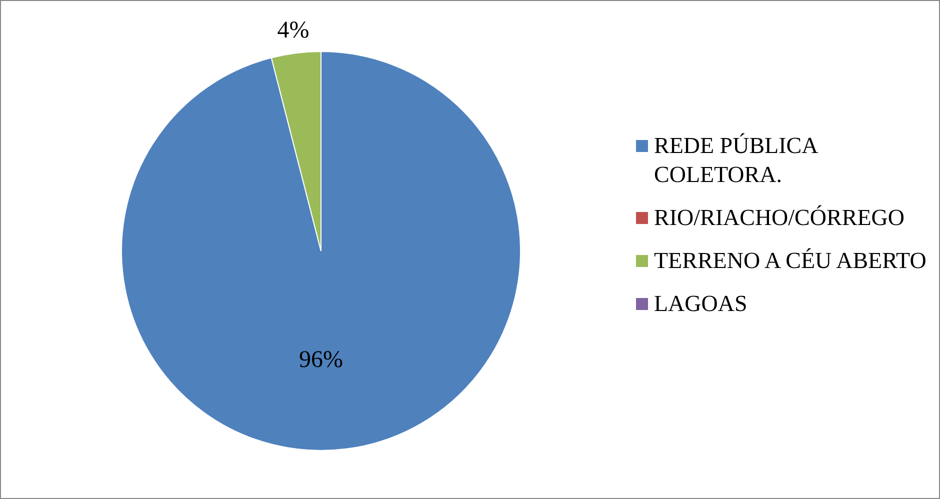 This screenshot has width=940, height=499. Describe the element at coordinates (790, 261) in the screenshot. I see `legend-label: TERRENO A CÉU ABERTO` at that location.